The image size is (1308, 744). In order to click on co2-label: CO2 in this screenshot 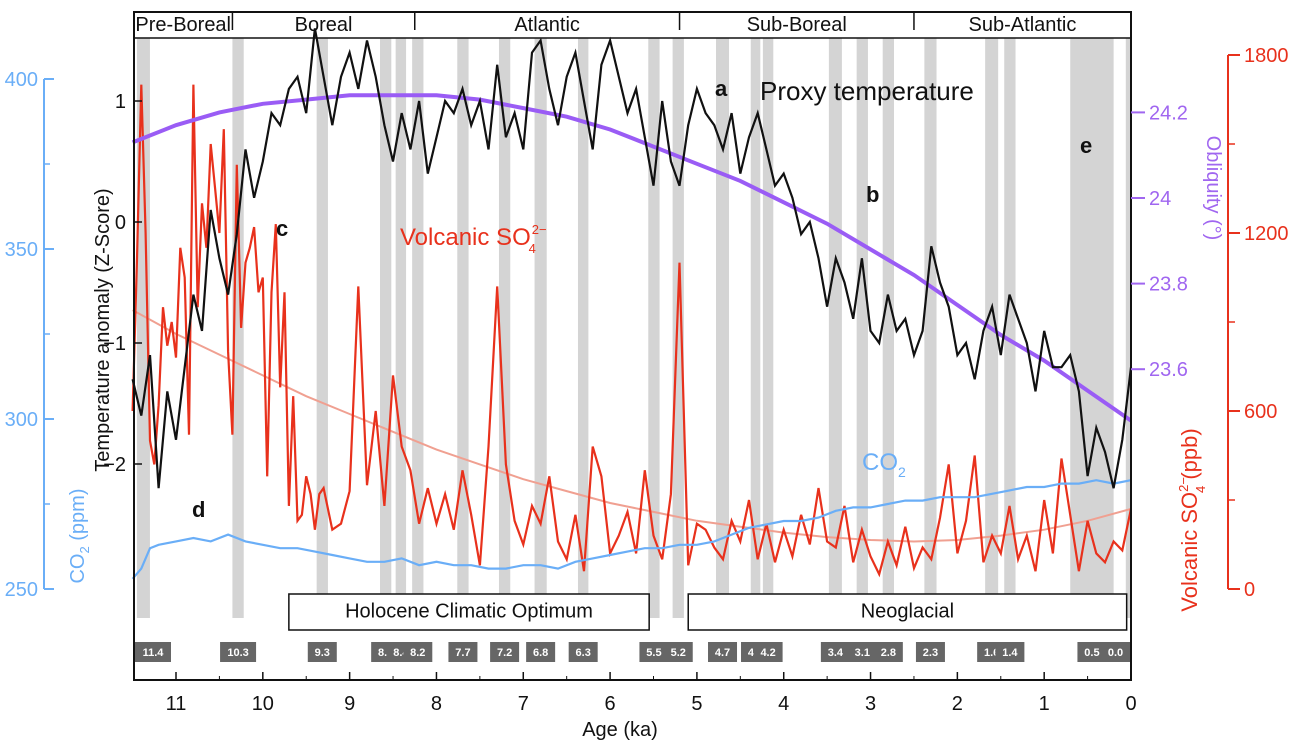, I will do `click(884, 464)`.